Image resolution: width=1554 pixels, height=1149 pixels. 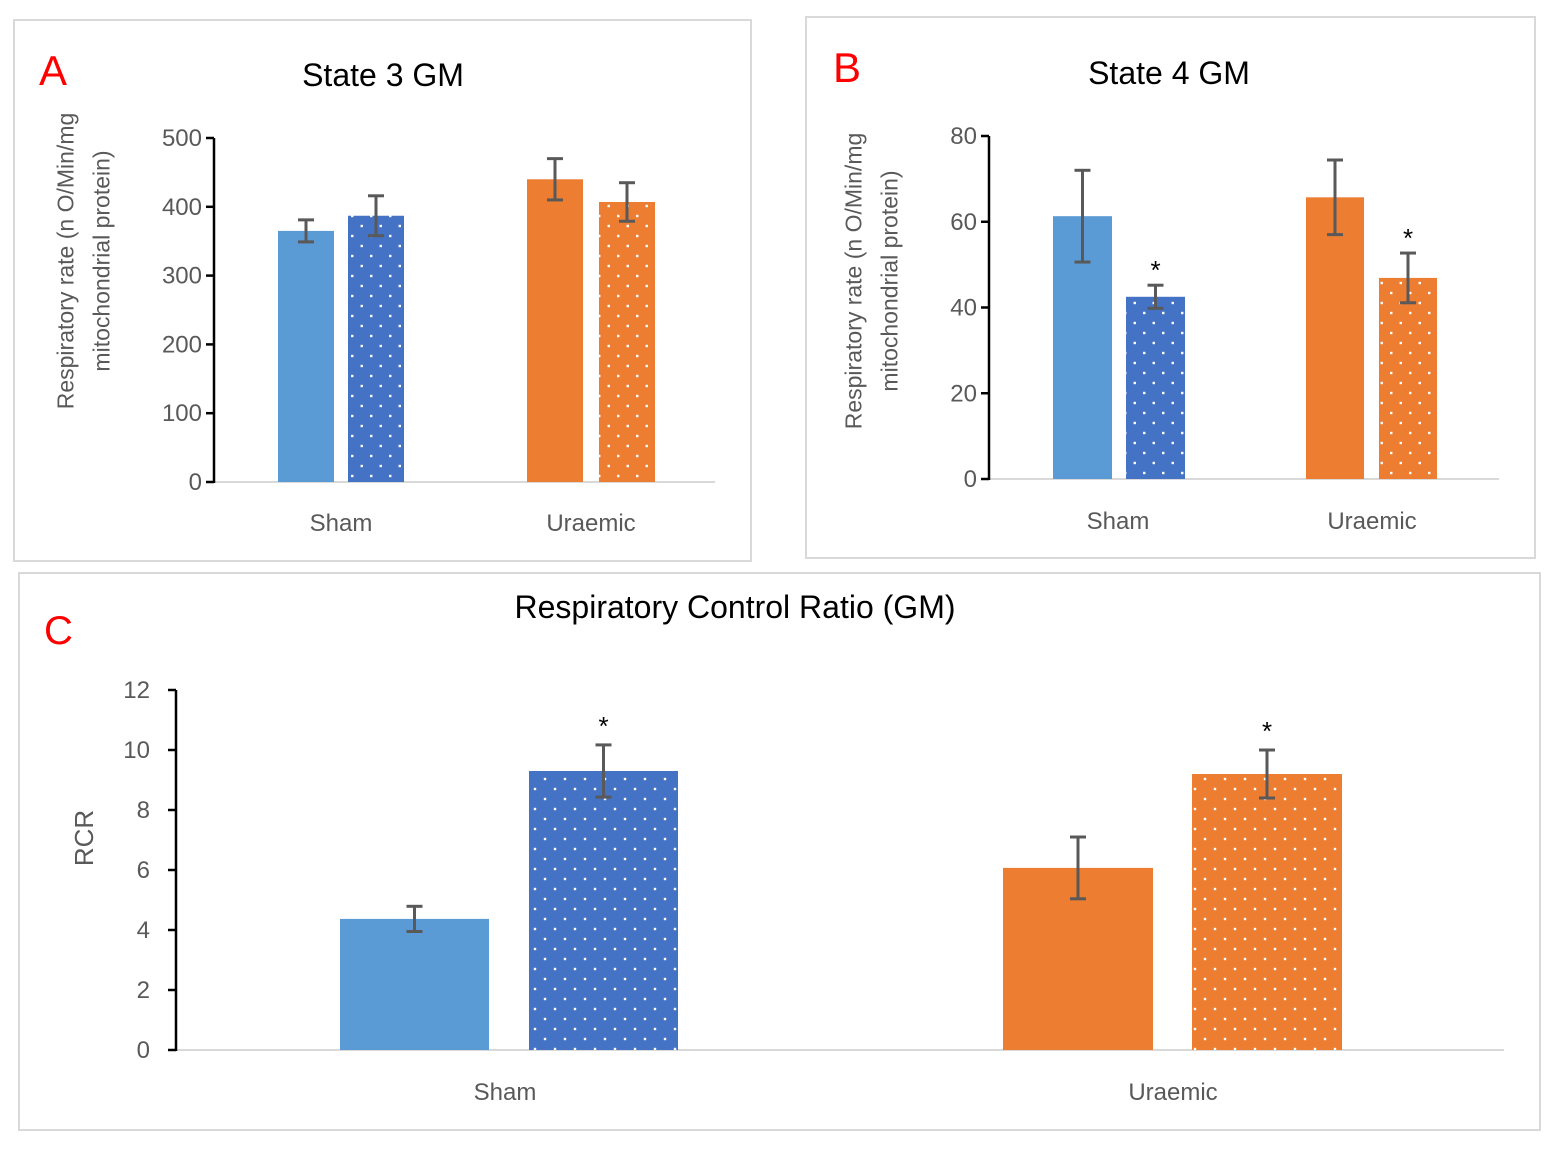 I want to click on y-tick-label: 80, so click(x=963, y=136).